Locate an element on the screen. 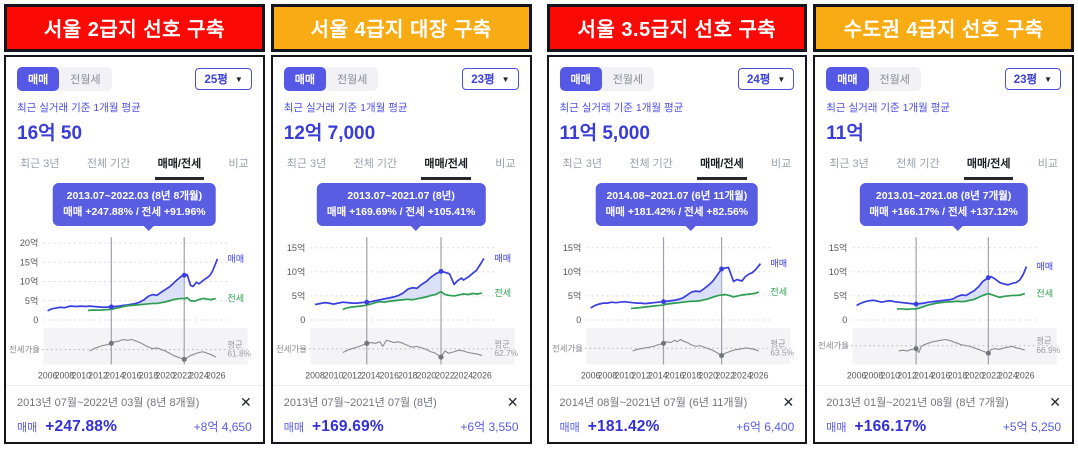 Image resolution: width=1078 pixels, height=456 pixels. svg-text: 20억 is located at coordinates (29, 242).